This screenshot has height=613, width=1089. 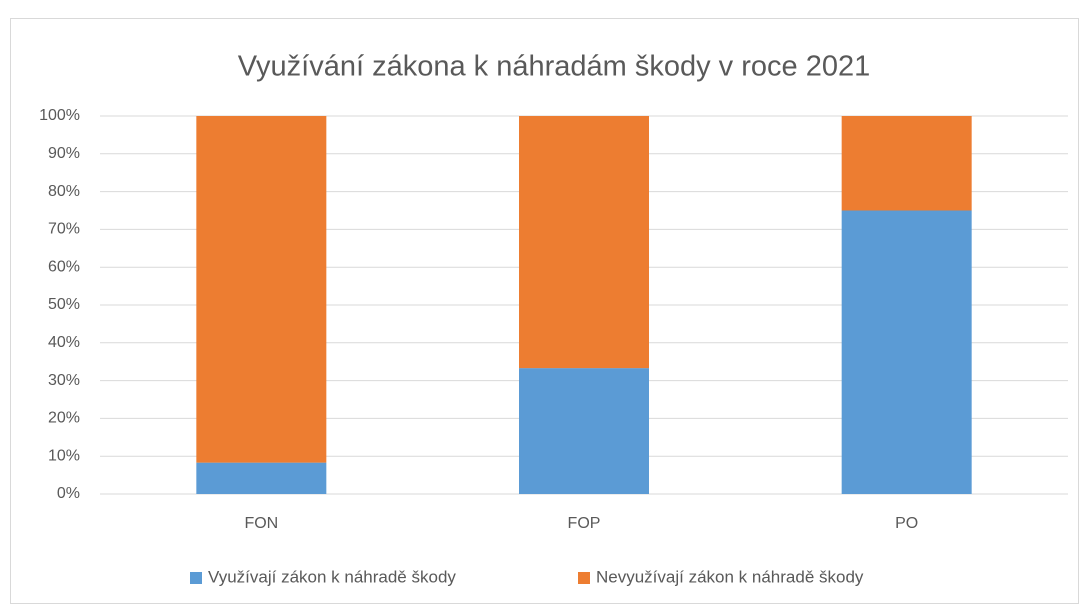 What do you see at coordinates (59, 115) in the screenshot?
I see `y-tick-label: 100%` at bounding box center [59, 115].